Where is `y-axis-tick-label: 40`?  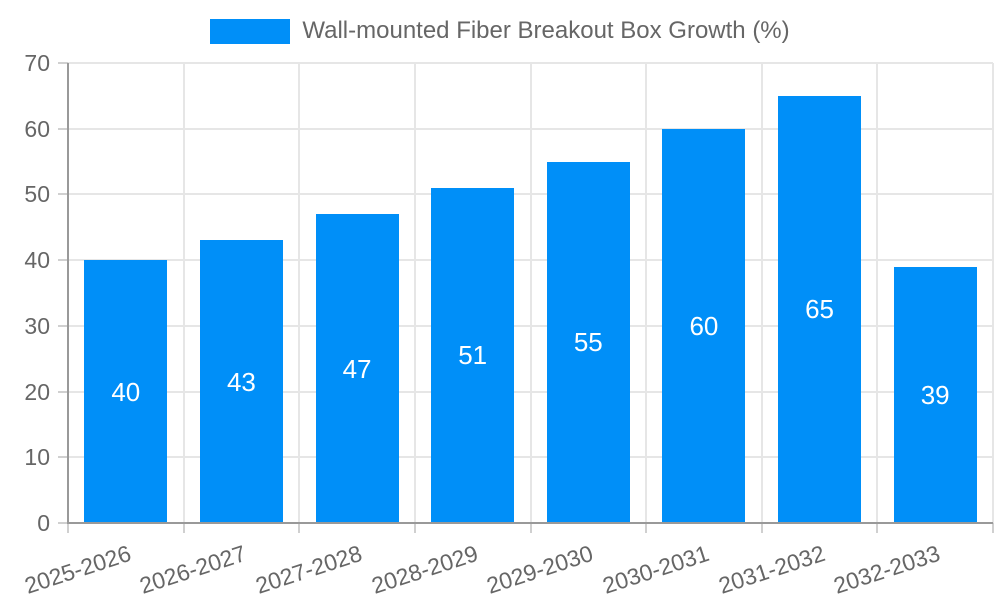
y-axis-tick-label: 40 is located at coordinates (37, 260).